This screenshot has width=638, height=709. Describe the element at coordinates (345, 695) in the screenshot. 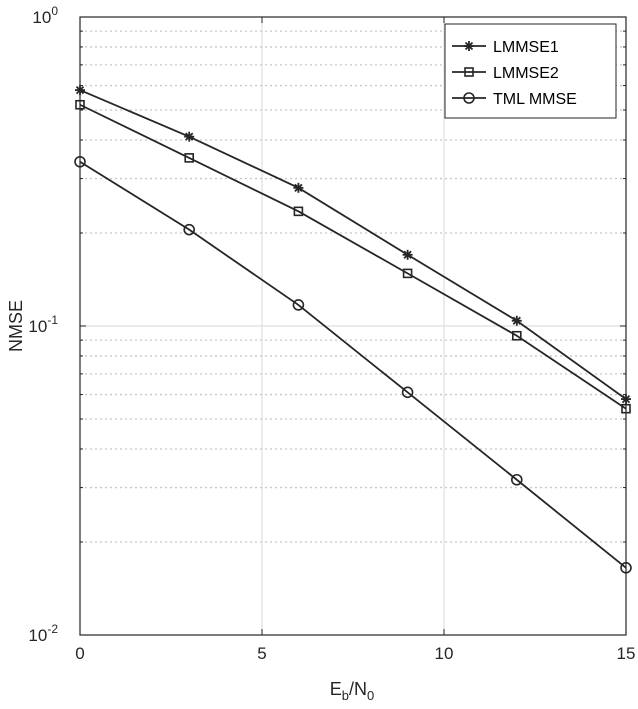

I see `x-axis-label-sub1: b` at that location.